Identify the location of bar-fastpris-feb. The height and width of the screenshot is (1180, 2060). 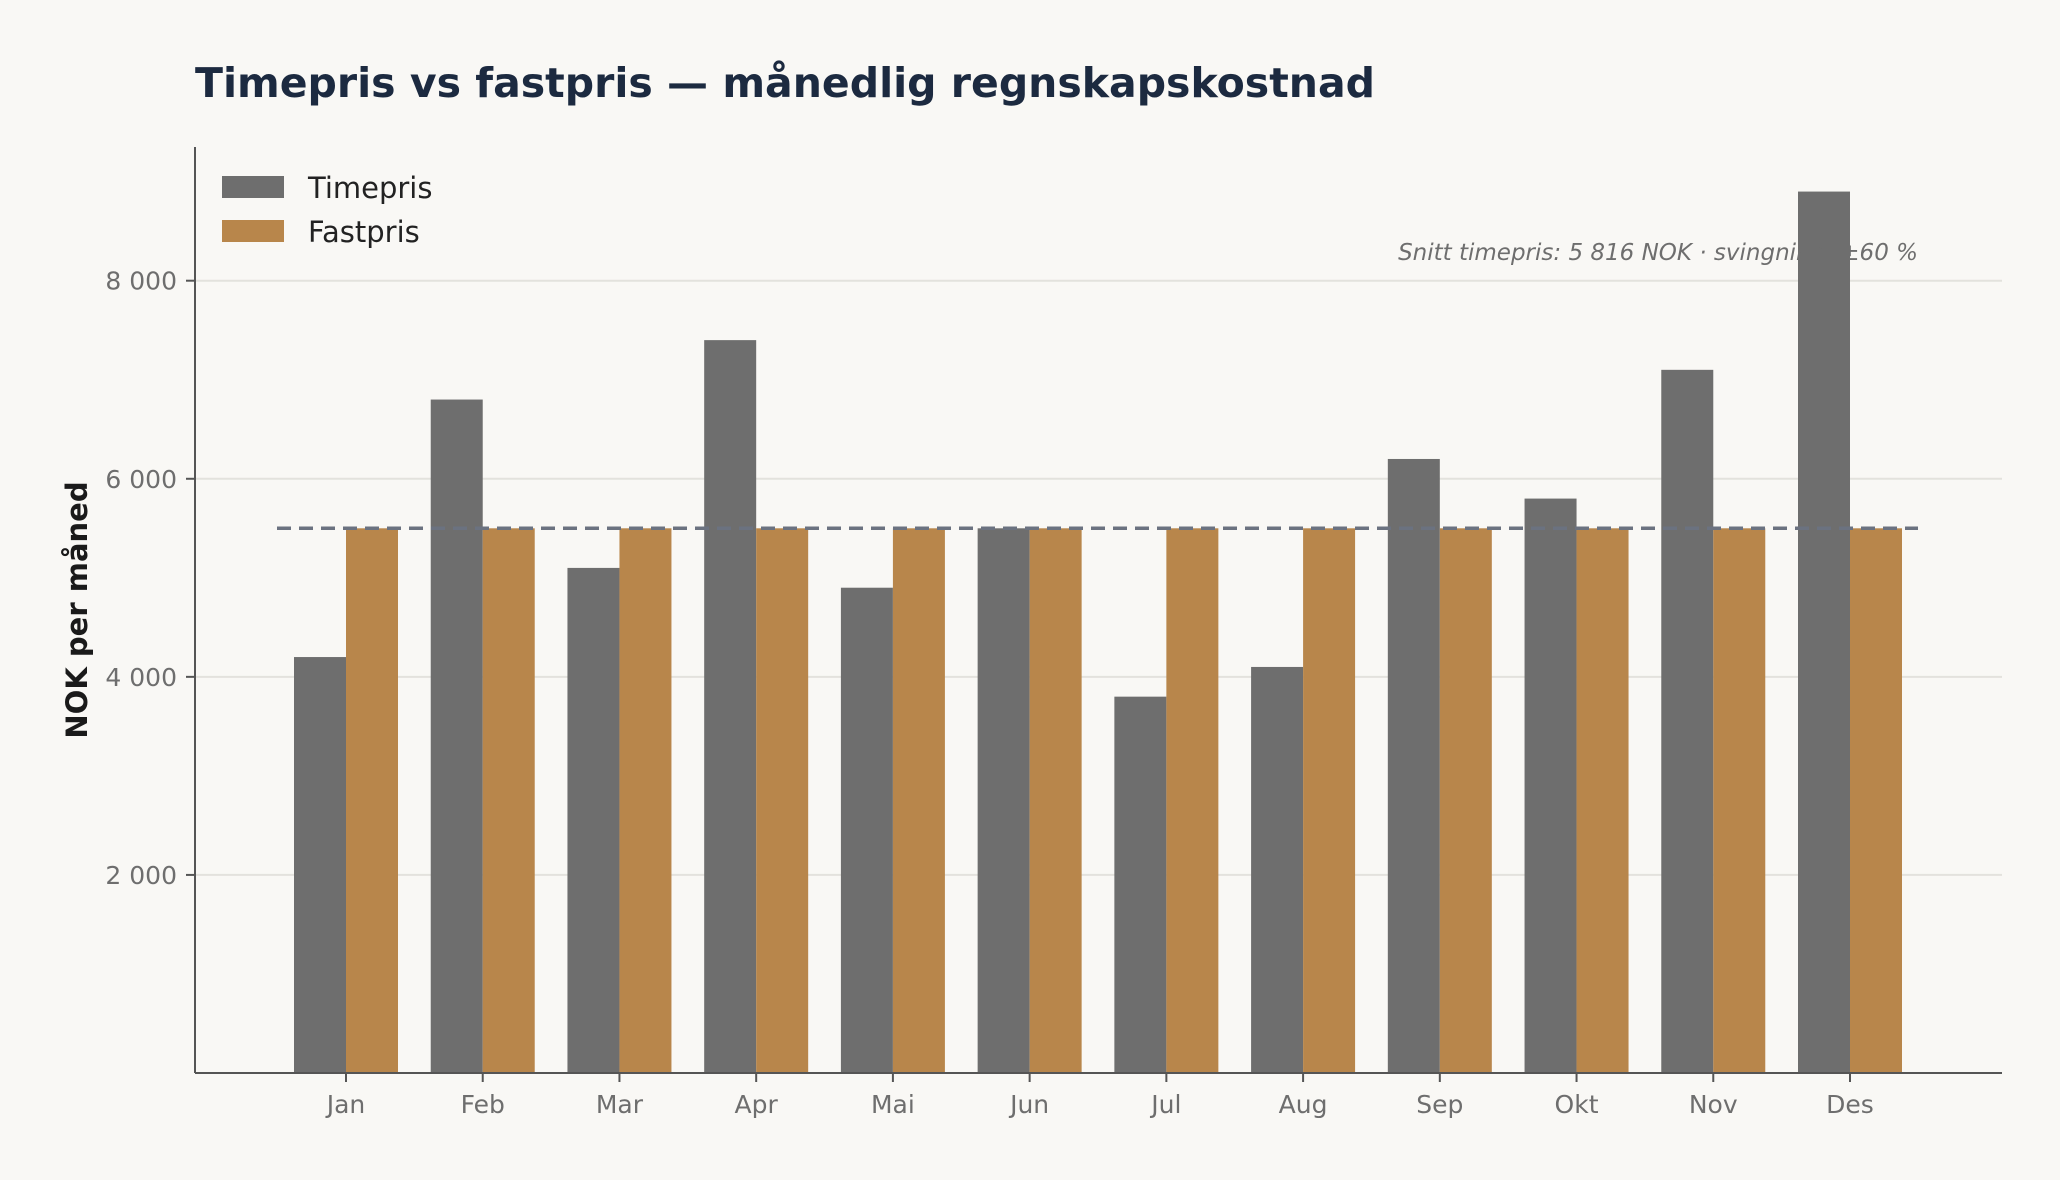
(508, 800).